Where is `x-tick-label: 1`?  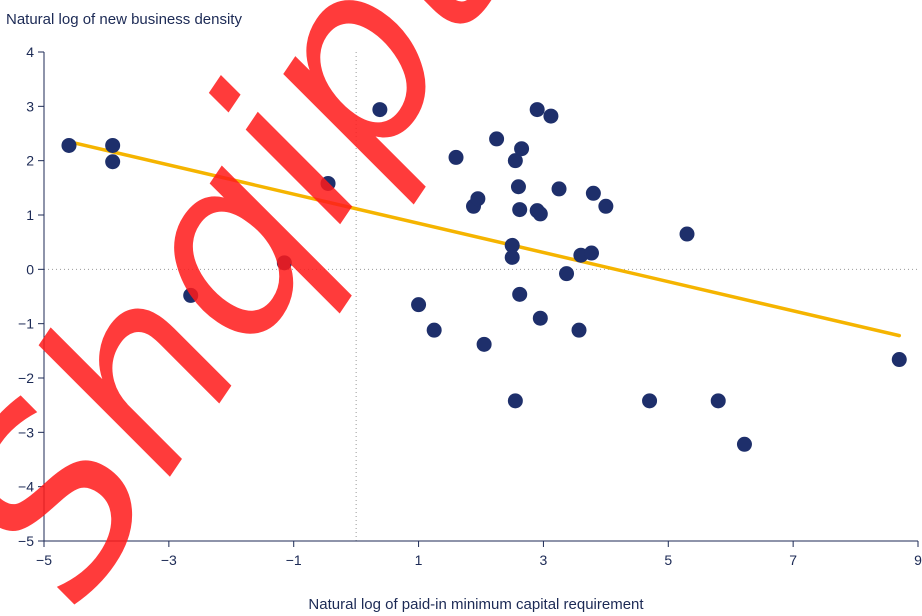
x-tick-label: 1 is located at coordinates (419, 560).